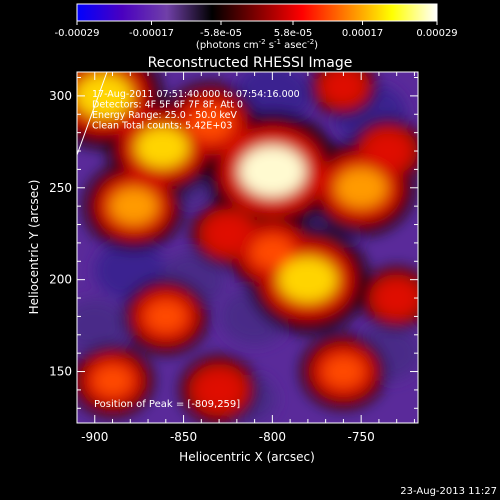  I want to click on y-tick-label: 150, so click(60, 372).